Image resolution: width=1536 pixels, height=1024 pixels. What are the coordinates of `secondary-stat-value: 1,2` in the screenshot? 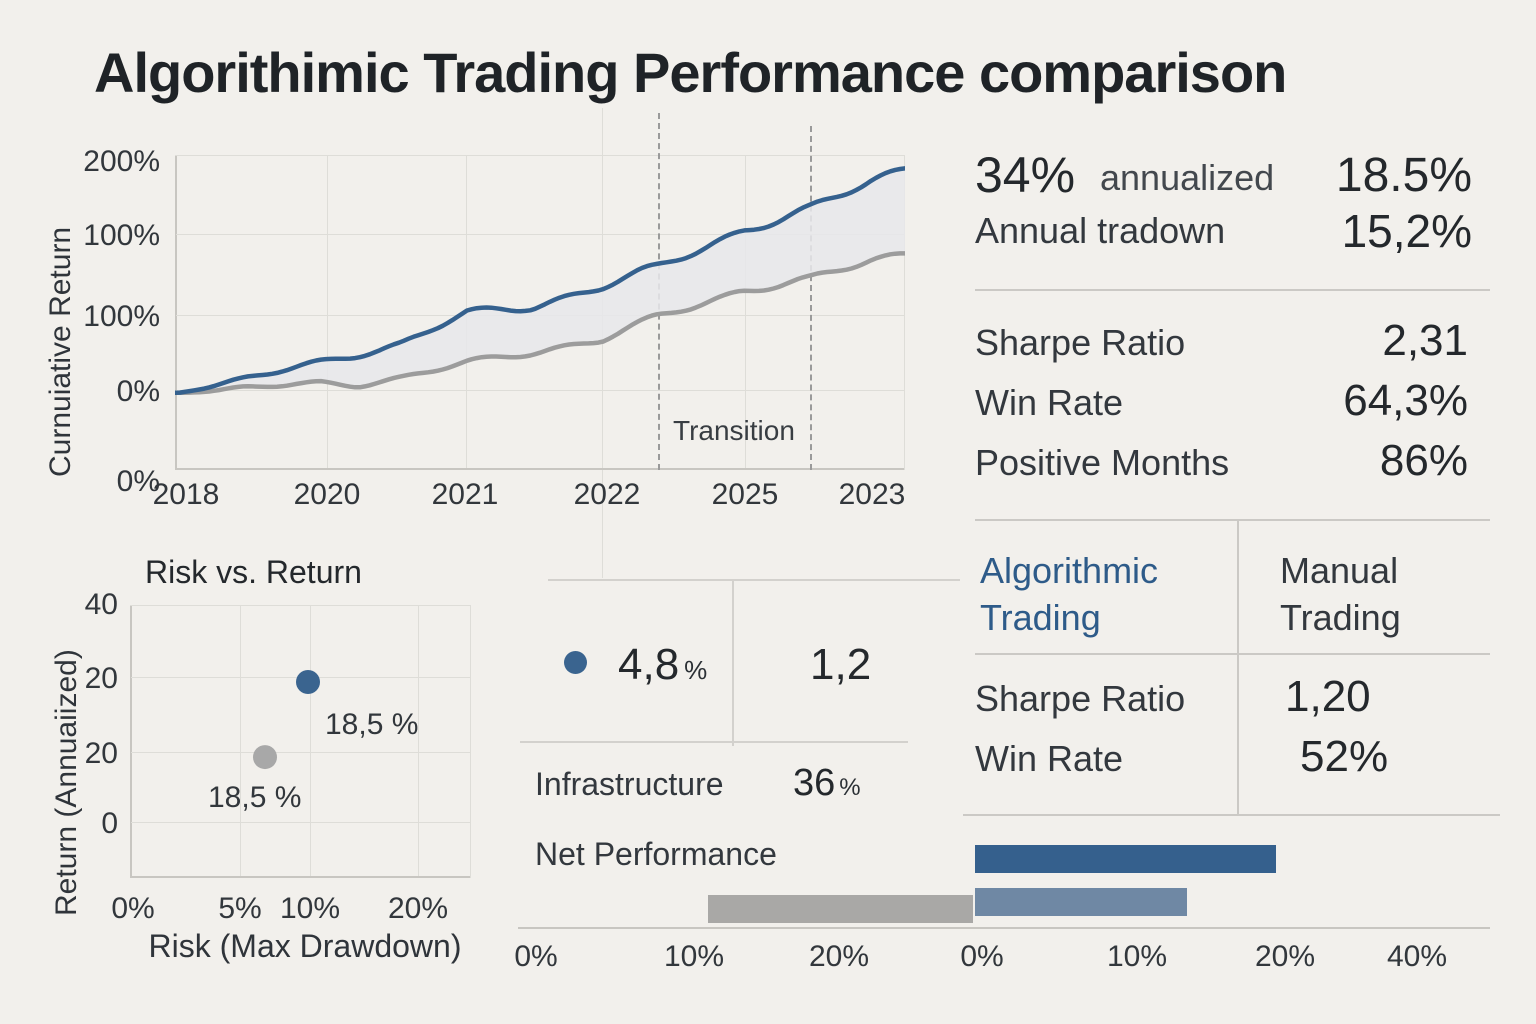 It's located at (841, 664).